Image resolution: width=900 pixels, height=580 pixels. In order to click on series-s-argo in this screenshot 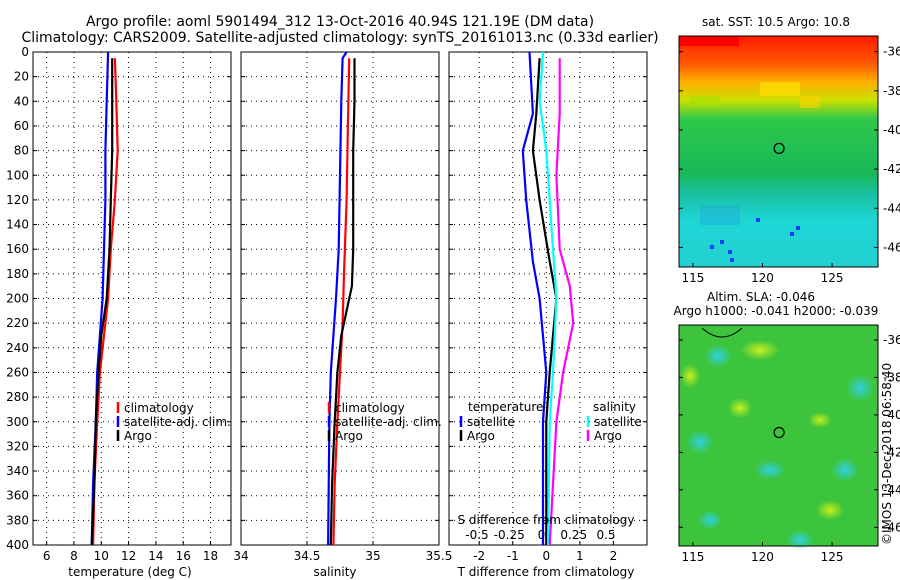, I will do `click(561, 302)`.